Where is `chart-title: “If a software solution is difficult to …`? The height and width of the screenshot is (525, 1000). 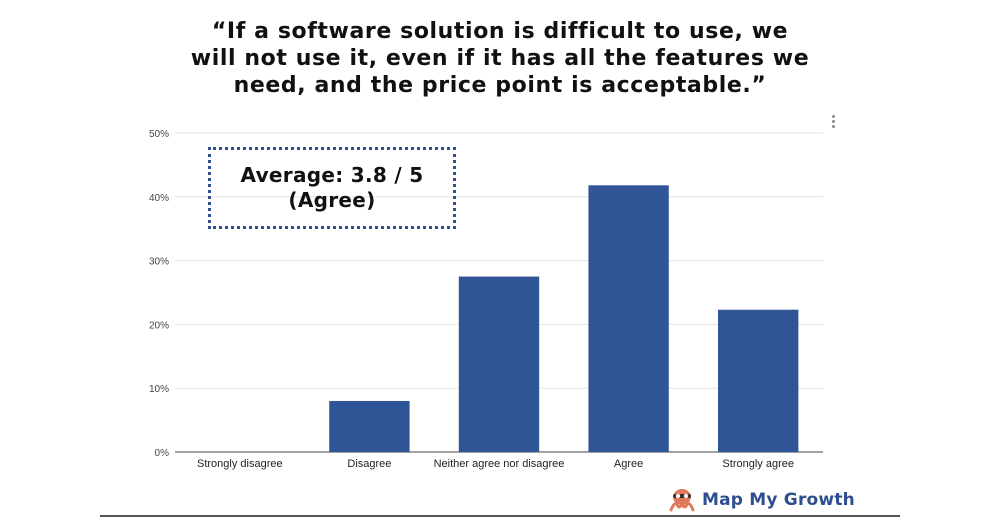
chart-title: “If a software solution is difficult to … is located at coordinates (500, 58).